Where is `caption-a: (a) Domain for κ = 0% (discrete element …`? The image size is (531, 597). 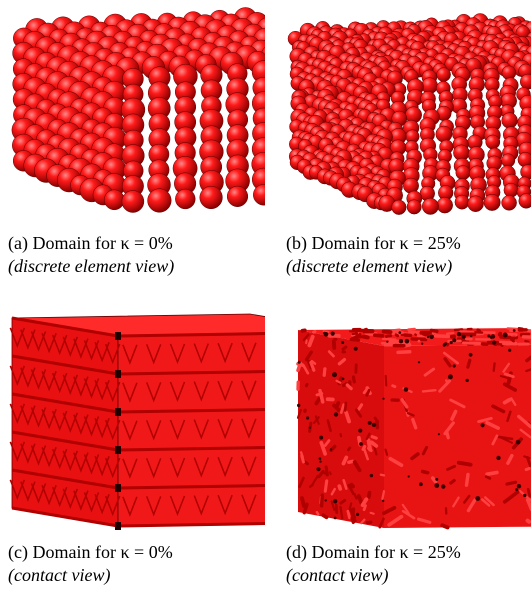
caption-a: (a) Domain for κ = 0% (discrete element … is located at coordinates (91, 255).